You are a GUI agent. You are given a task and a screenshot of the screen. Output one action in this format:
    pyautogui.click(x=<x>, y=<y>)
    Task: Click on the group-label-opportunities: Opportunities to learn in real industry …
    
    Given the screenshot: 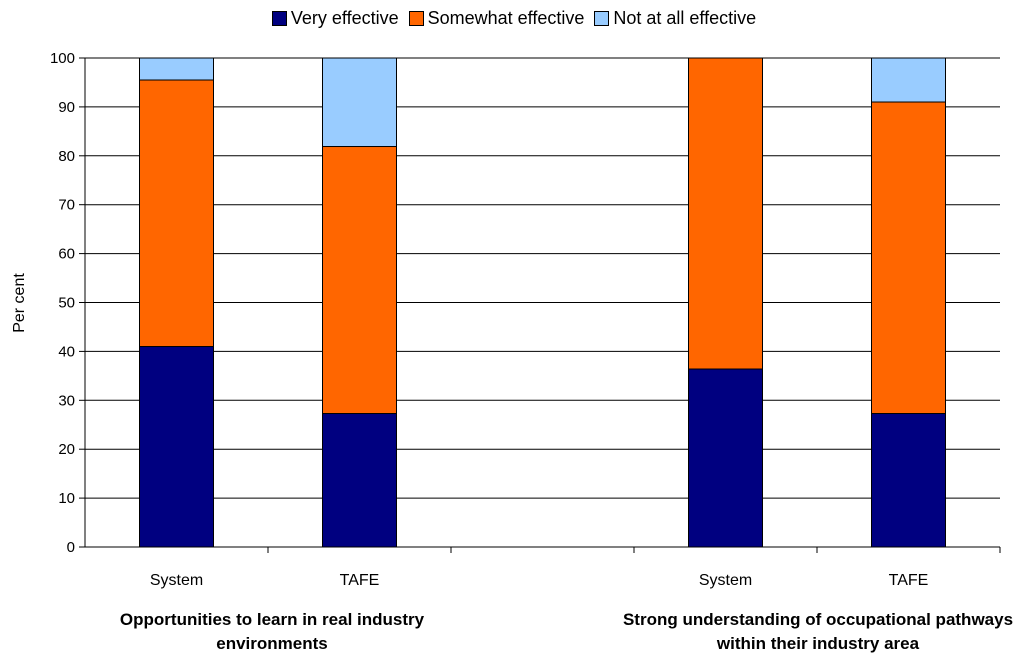 What is the action you would take?
    pyautogui.click(x=272, y=631)
    